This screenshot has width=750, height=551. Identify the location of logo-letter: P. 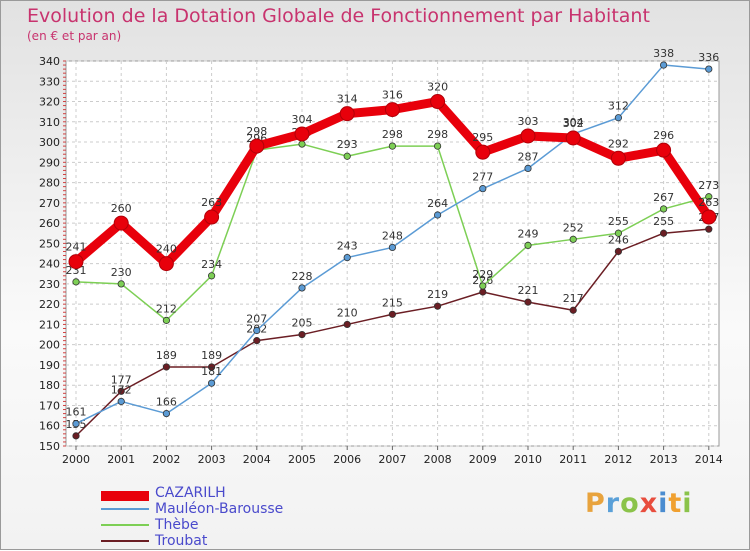
(595, 503).